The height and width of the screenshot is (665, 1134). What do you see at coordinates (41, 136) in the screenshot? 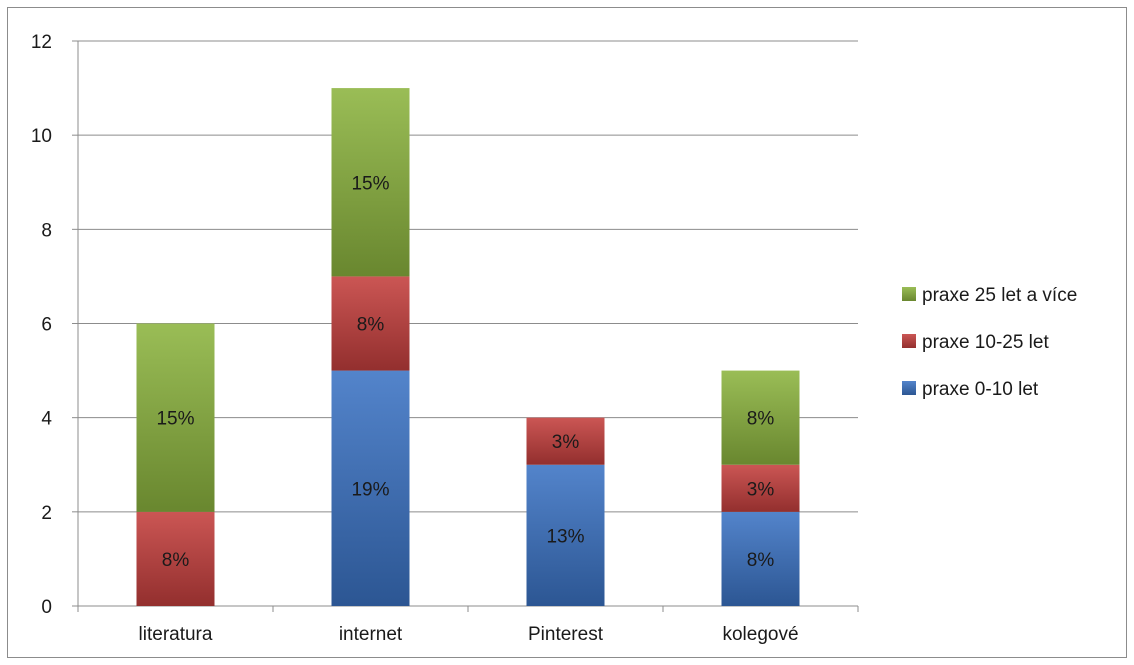
I see `y-tick-label: 10` at bounding box center [41, 136].